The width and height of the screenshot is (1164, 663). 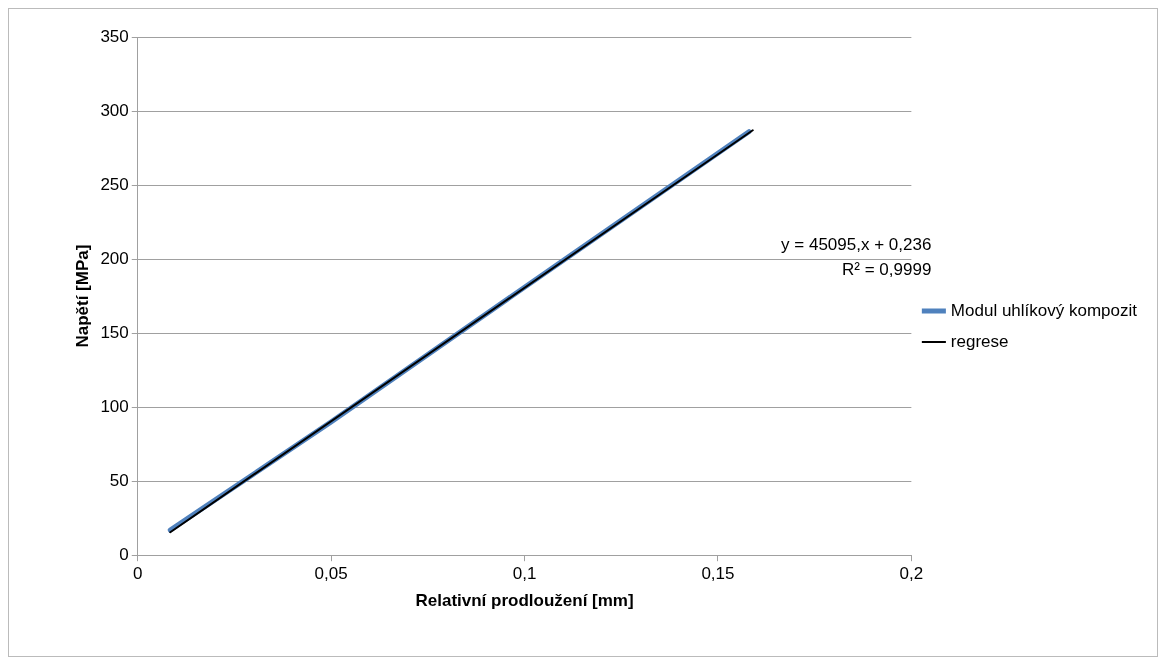 What do you see at coordinates (718, 574) in the screenshot?
I see `x-tick-label: 0,15` at bounding box center [718, 574].